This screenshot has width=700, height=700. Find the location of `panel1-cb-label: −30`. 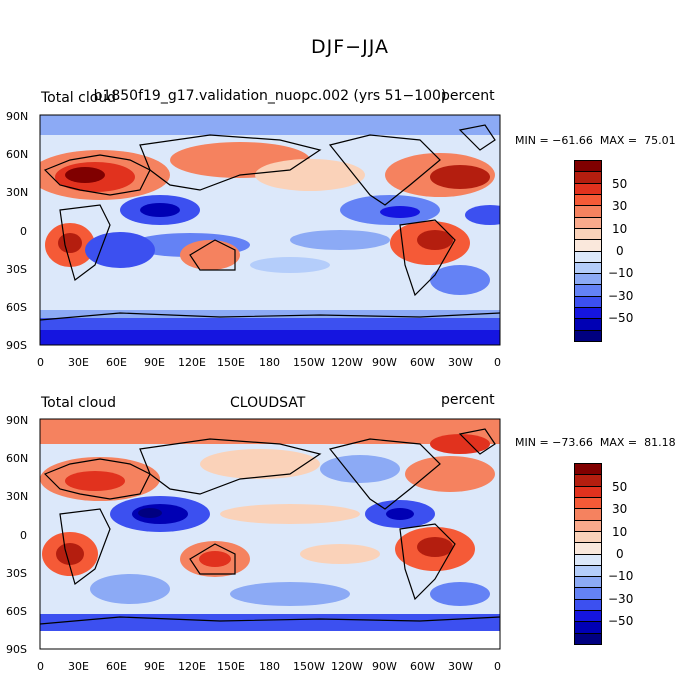

panel1-cb-label: −30 is located at coordinates (621, 296).